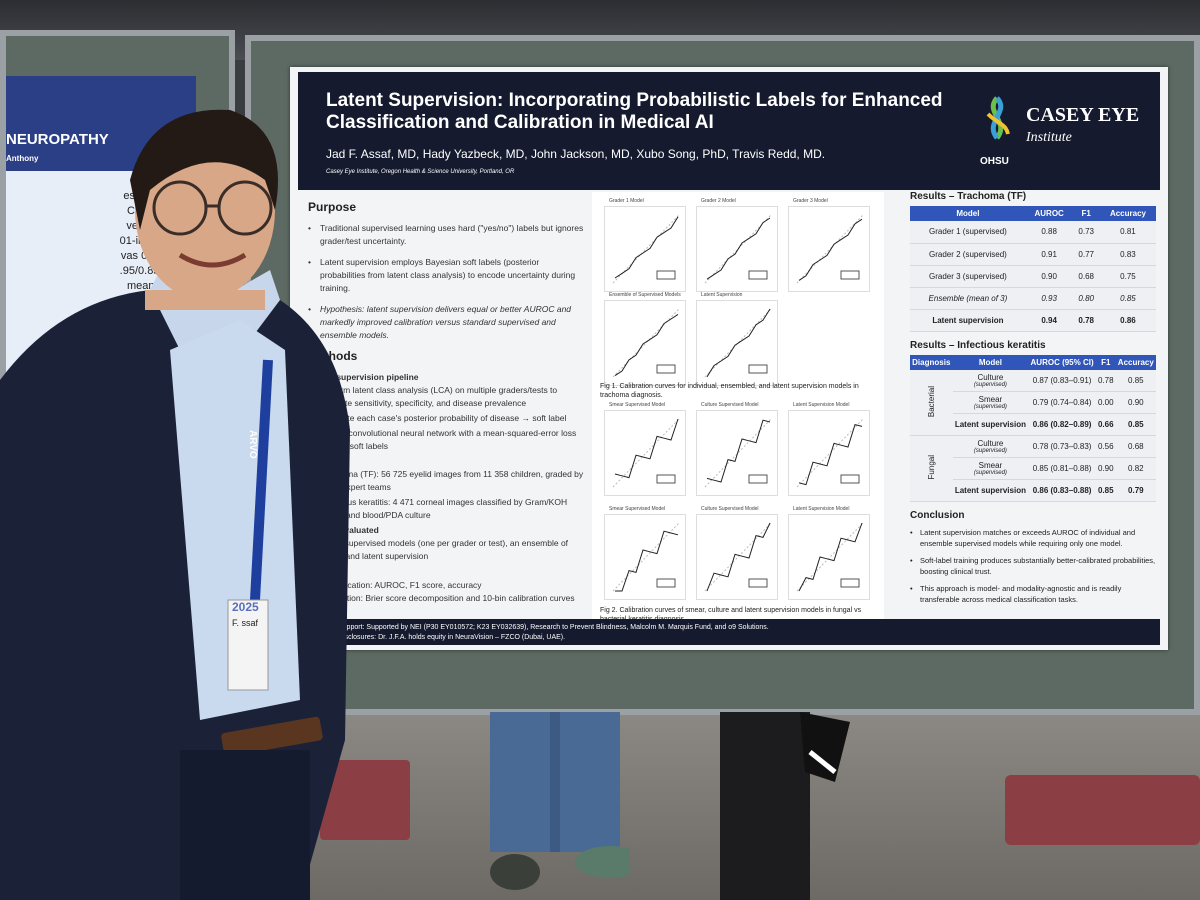 This screenshot has width=1200, height=900. I want to click on pipeline-heading: Latent-supervision pipeline, so click(363, 377).